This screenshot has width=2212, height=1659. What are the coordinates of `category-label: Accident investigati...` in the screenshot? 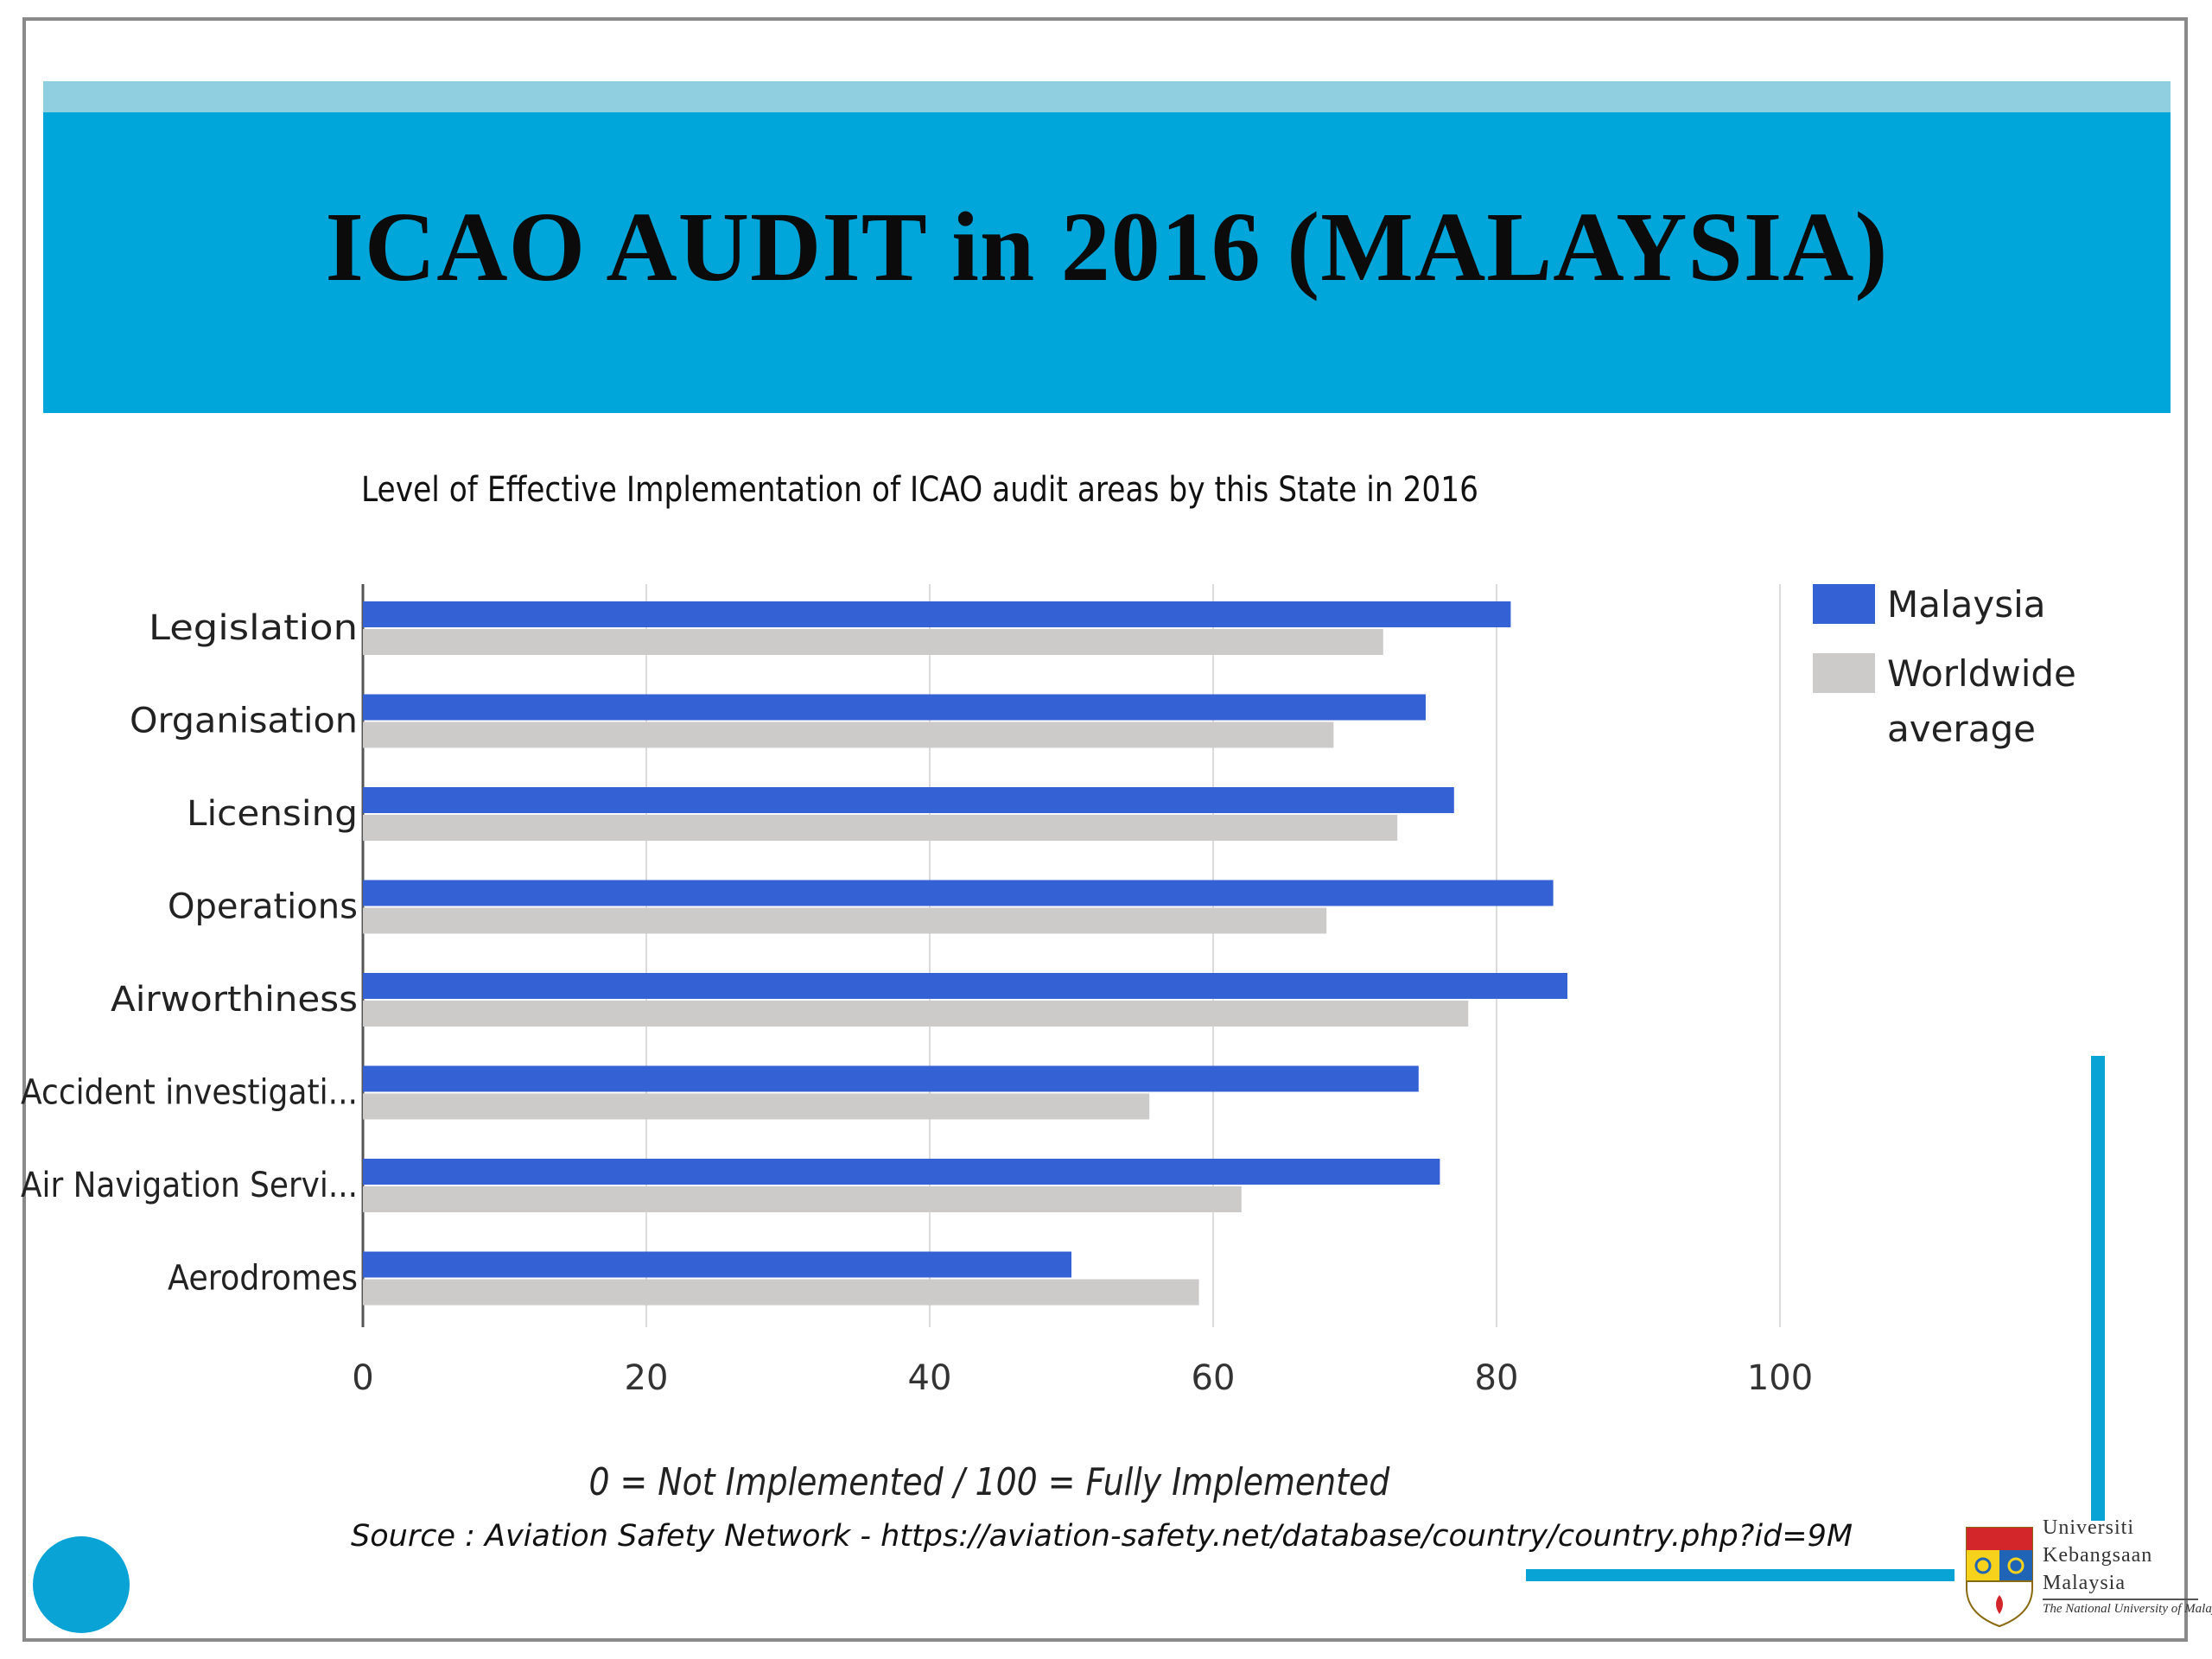 It's located at (189, 1093).